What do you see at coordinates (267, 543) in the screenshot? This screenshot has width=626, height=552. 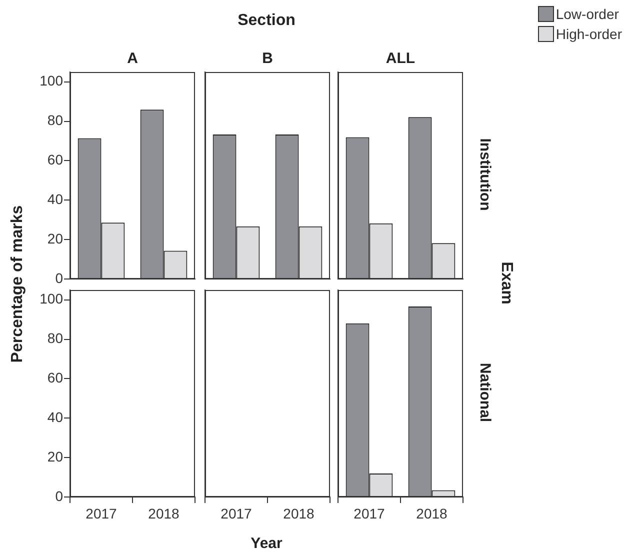 I see `x-axis-title: Year` at bounding box center [267, 543].